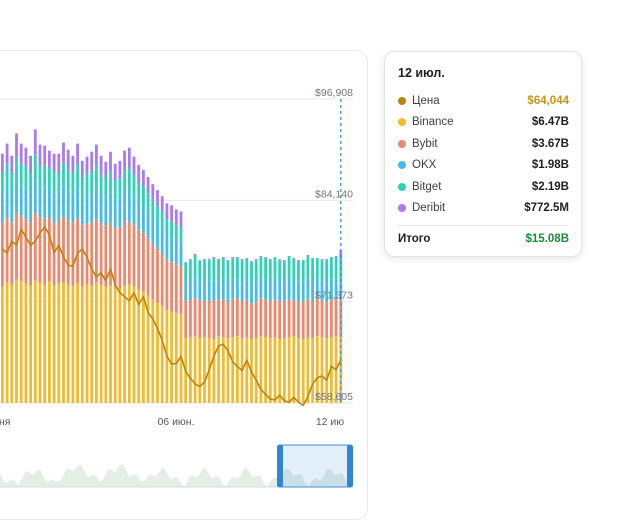 The image size is (630, 520). What do you see at coordinates (176, 466) in the screenshot?
I see `range-navigator` at bounding box center [176, 466].